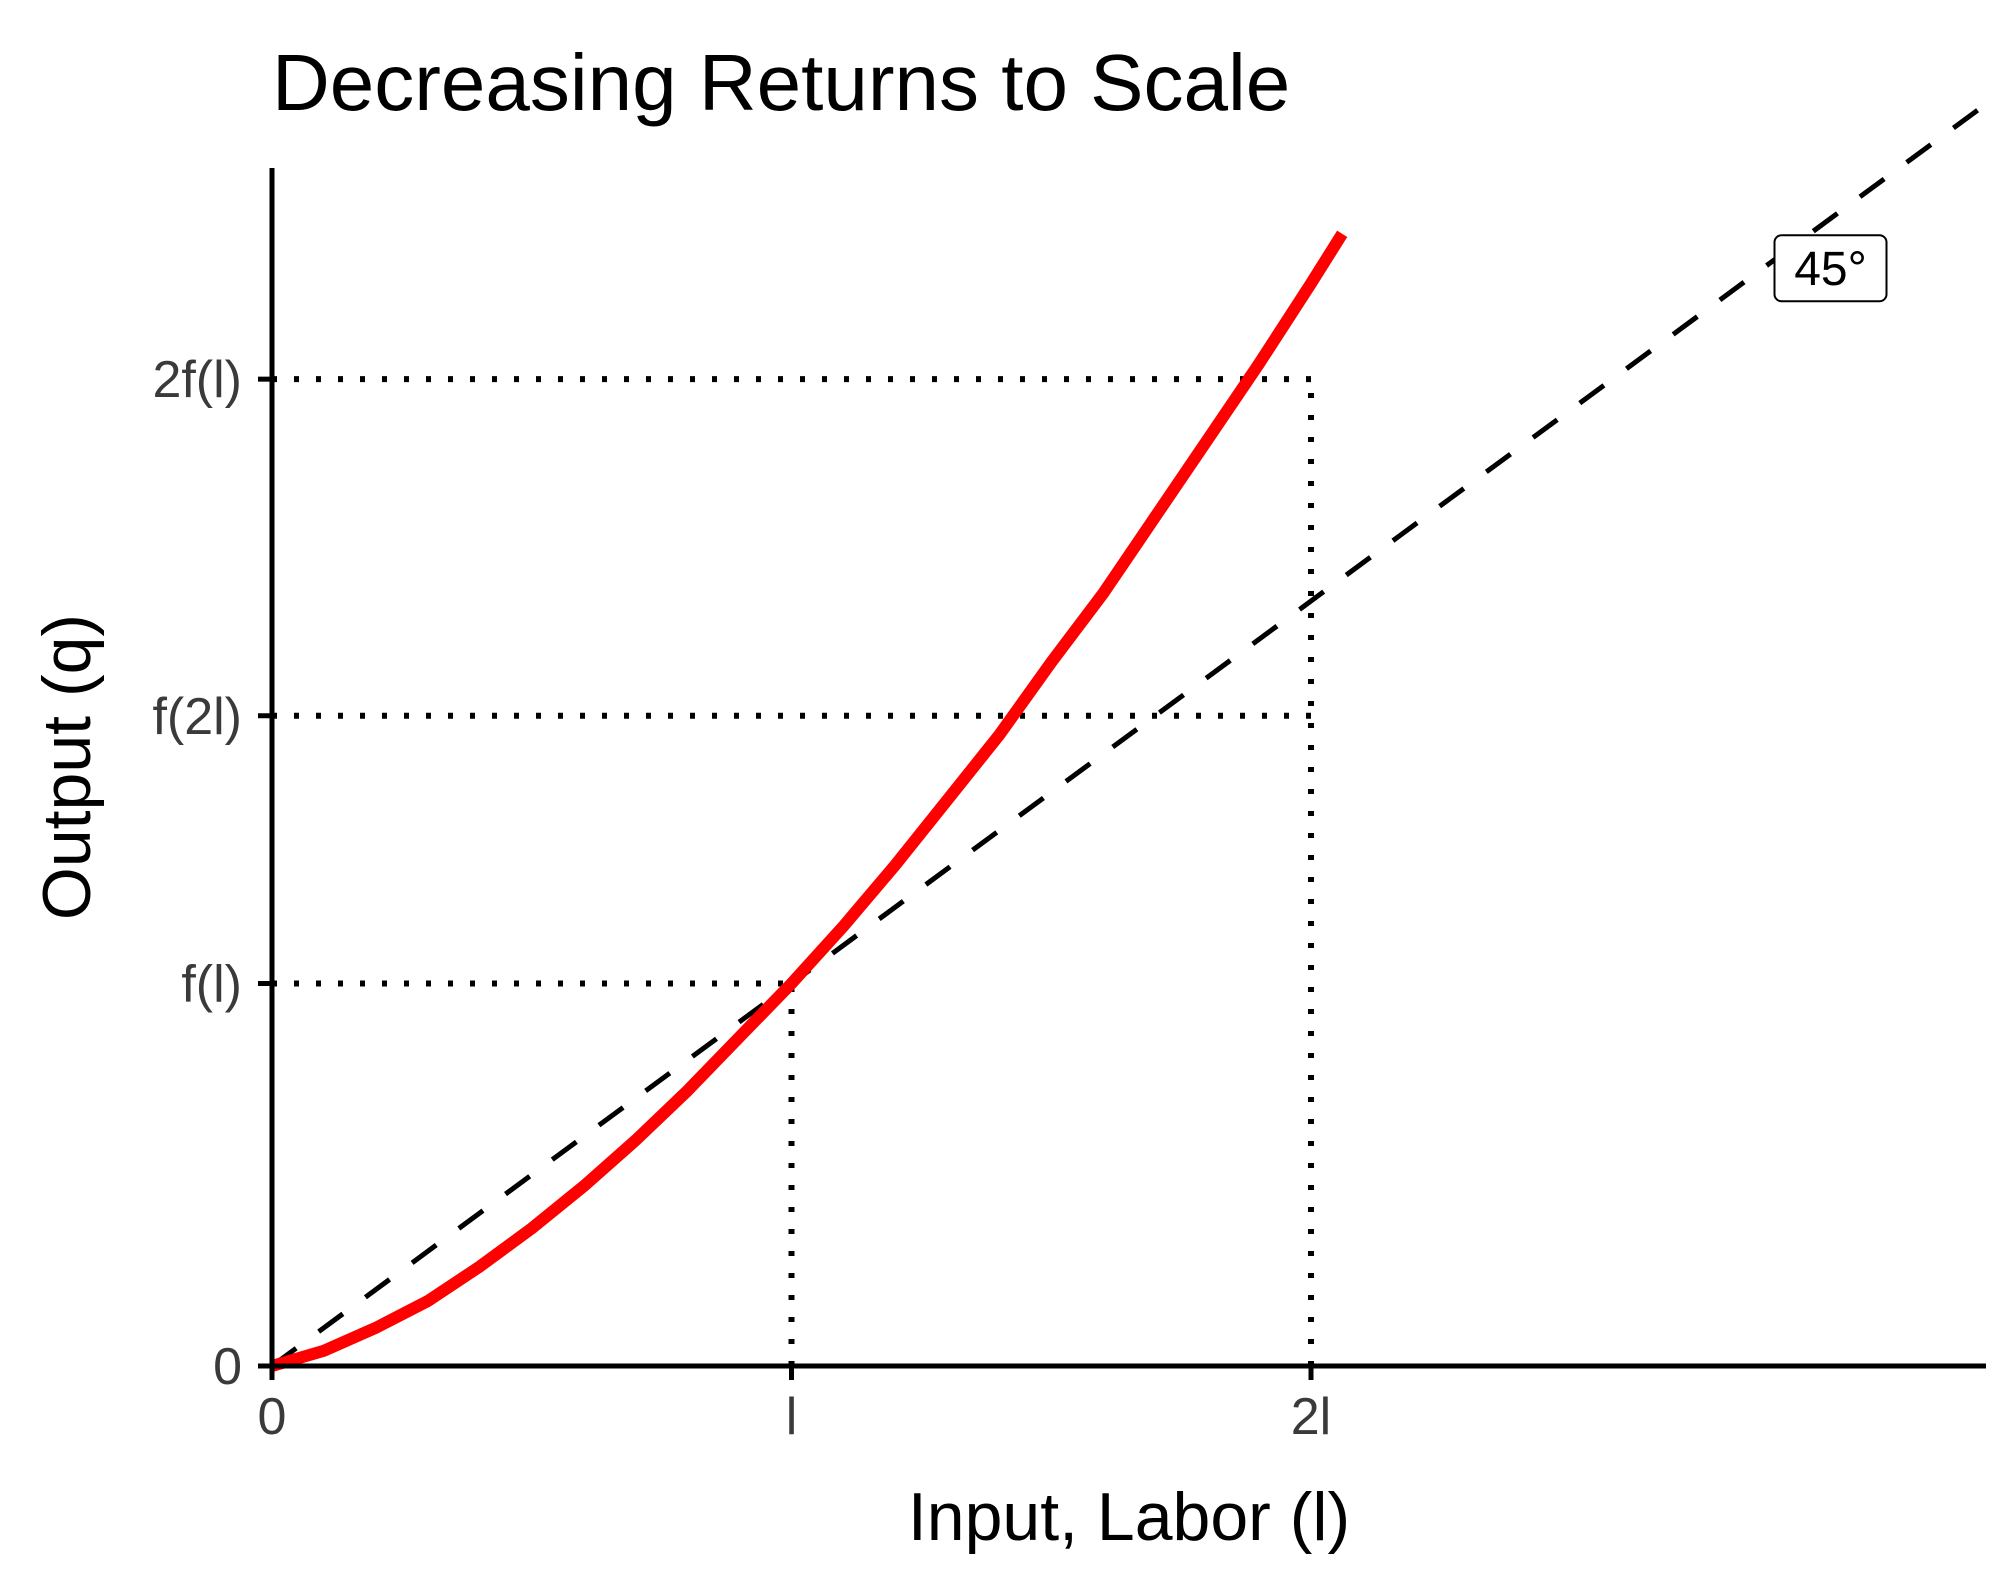 This screenshot has height=1584, width=2016. What do you see at coordinates (227, 1367) in the screenshot?
I see `y-tick-label-0: 0` at bounding box center [227, 1367].